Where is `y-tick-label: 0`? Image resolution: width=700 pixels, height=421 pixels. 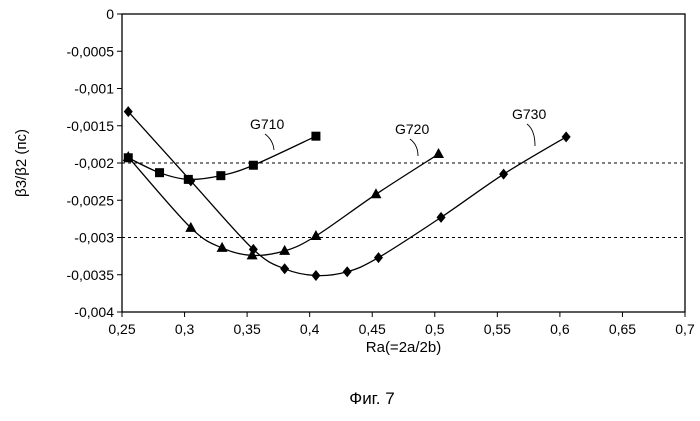 y-tick-label: 0 is located at coordinates (110, 14).